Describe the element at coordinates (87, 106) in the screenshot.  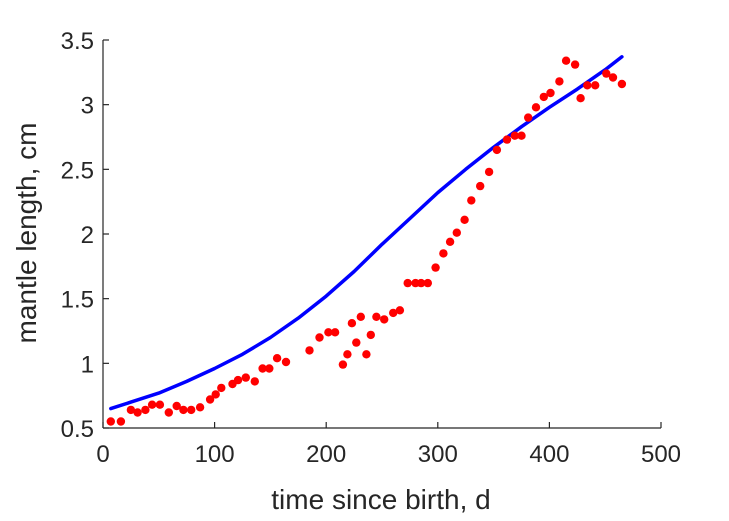
I see `y-tick-label: 3` at that location.